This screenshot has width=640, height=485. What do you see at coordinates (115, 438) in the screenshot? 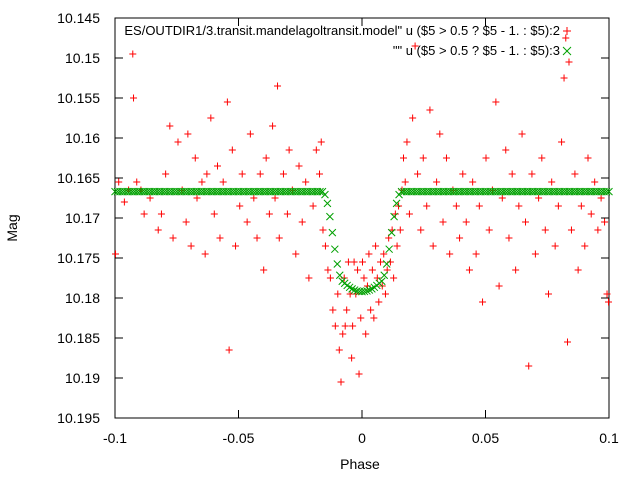
I see `x-tick-label: -0.1` at bounding box center [115, 438].